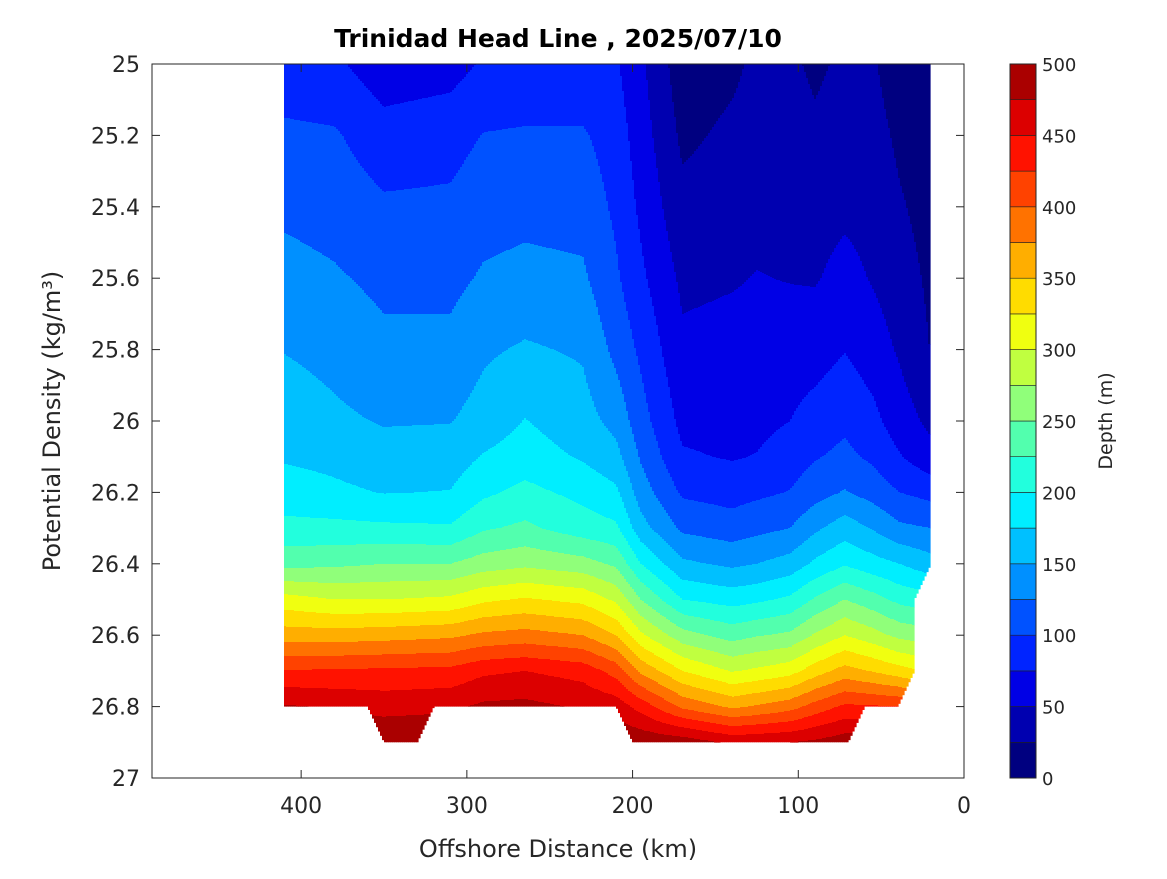 The width and height of the screenshot is (1167, 879). Describe the element at coordinates (429, 715) in the screenshot. I see `contour-band-cell` at that location.